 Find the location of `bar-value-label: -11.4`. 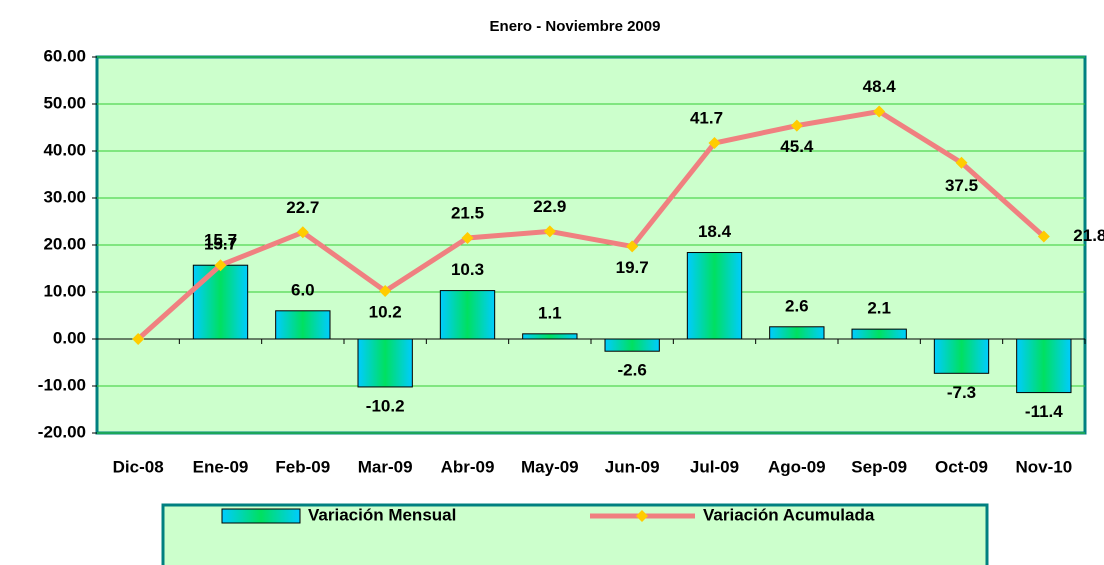

bar-value-label: -11.4 is located at coordinates (1044, 411).